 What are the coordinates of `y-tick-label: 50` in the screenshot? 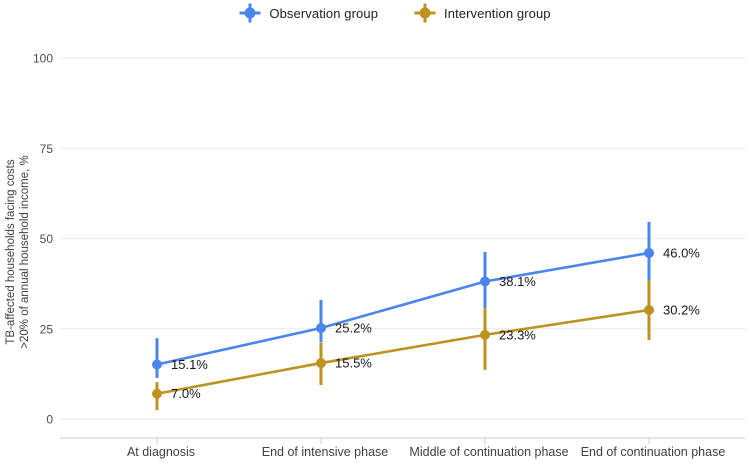 It's located at (47, 239).